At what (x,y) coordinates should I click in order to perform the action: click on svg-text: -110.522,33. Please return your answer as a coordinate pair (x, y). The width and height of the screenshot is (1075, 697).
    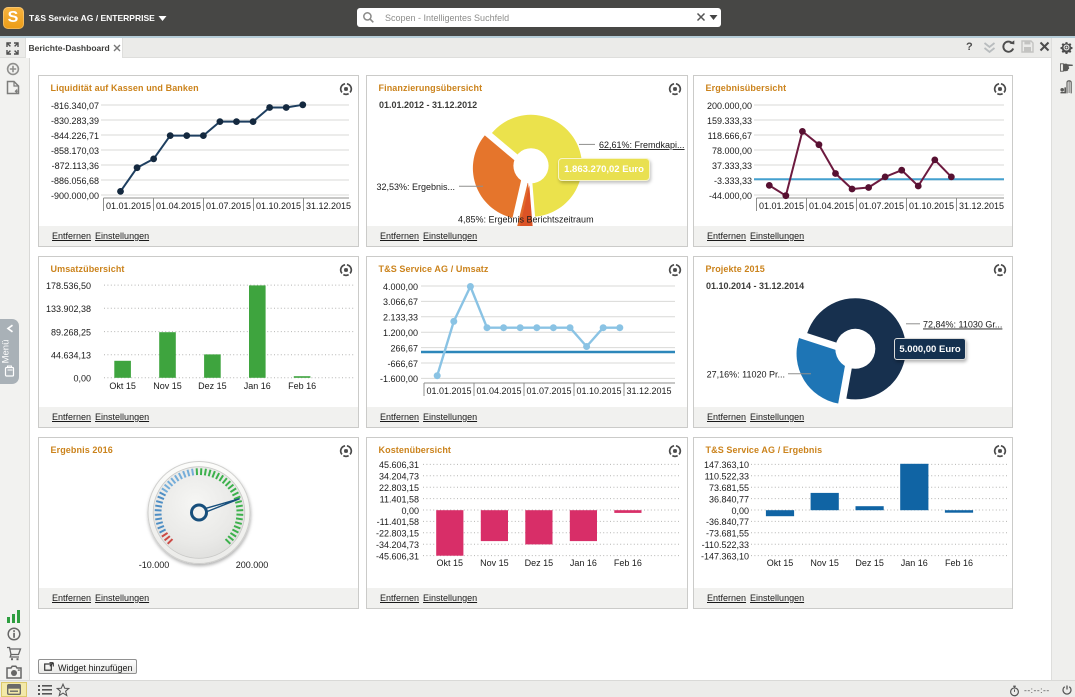
    Looking at the image, I should click on (725, 545).